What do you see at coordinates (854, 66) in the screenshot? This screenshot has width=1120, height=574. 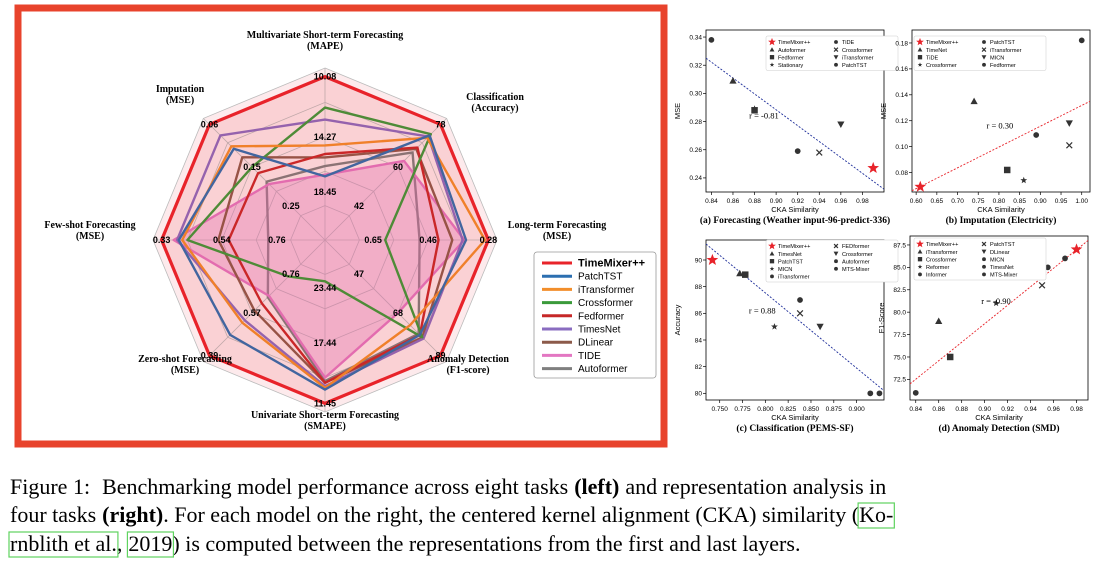 I see `scatter-legend-label-0-7: PatchTST` at bounding box center [854, 66].